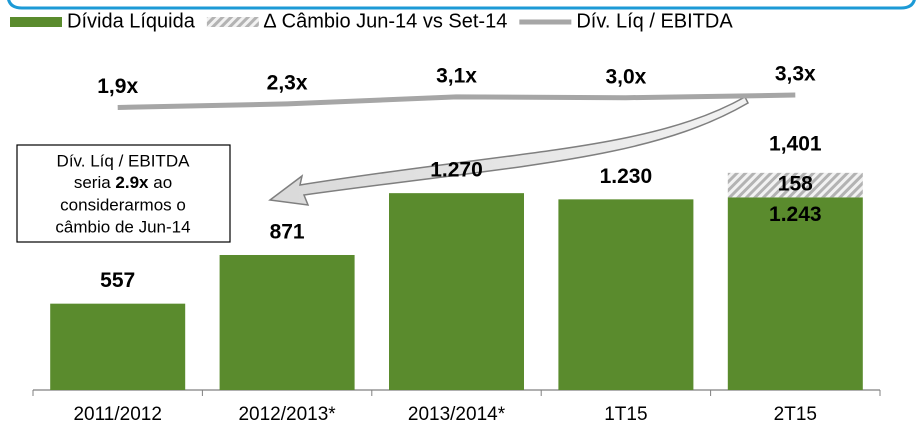 This screenshot has width=923, height=430. Describe the element at coordinates (457, 414) in the screenshot. I see `x-tick-label: 2013/2014*` at that location.